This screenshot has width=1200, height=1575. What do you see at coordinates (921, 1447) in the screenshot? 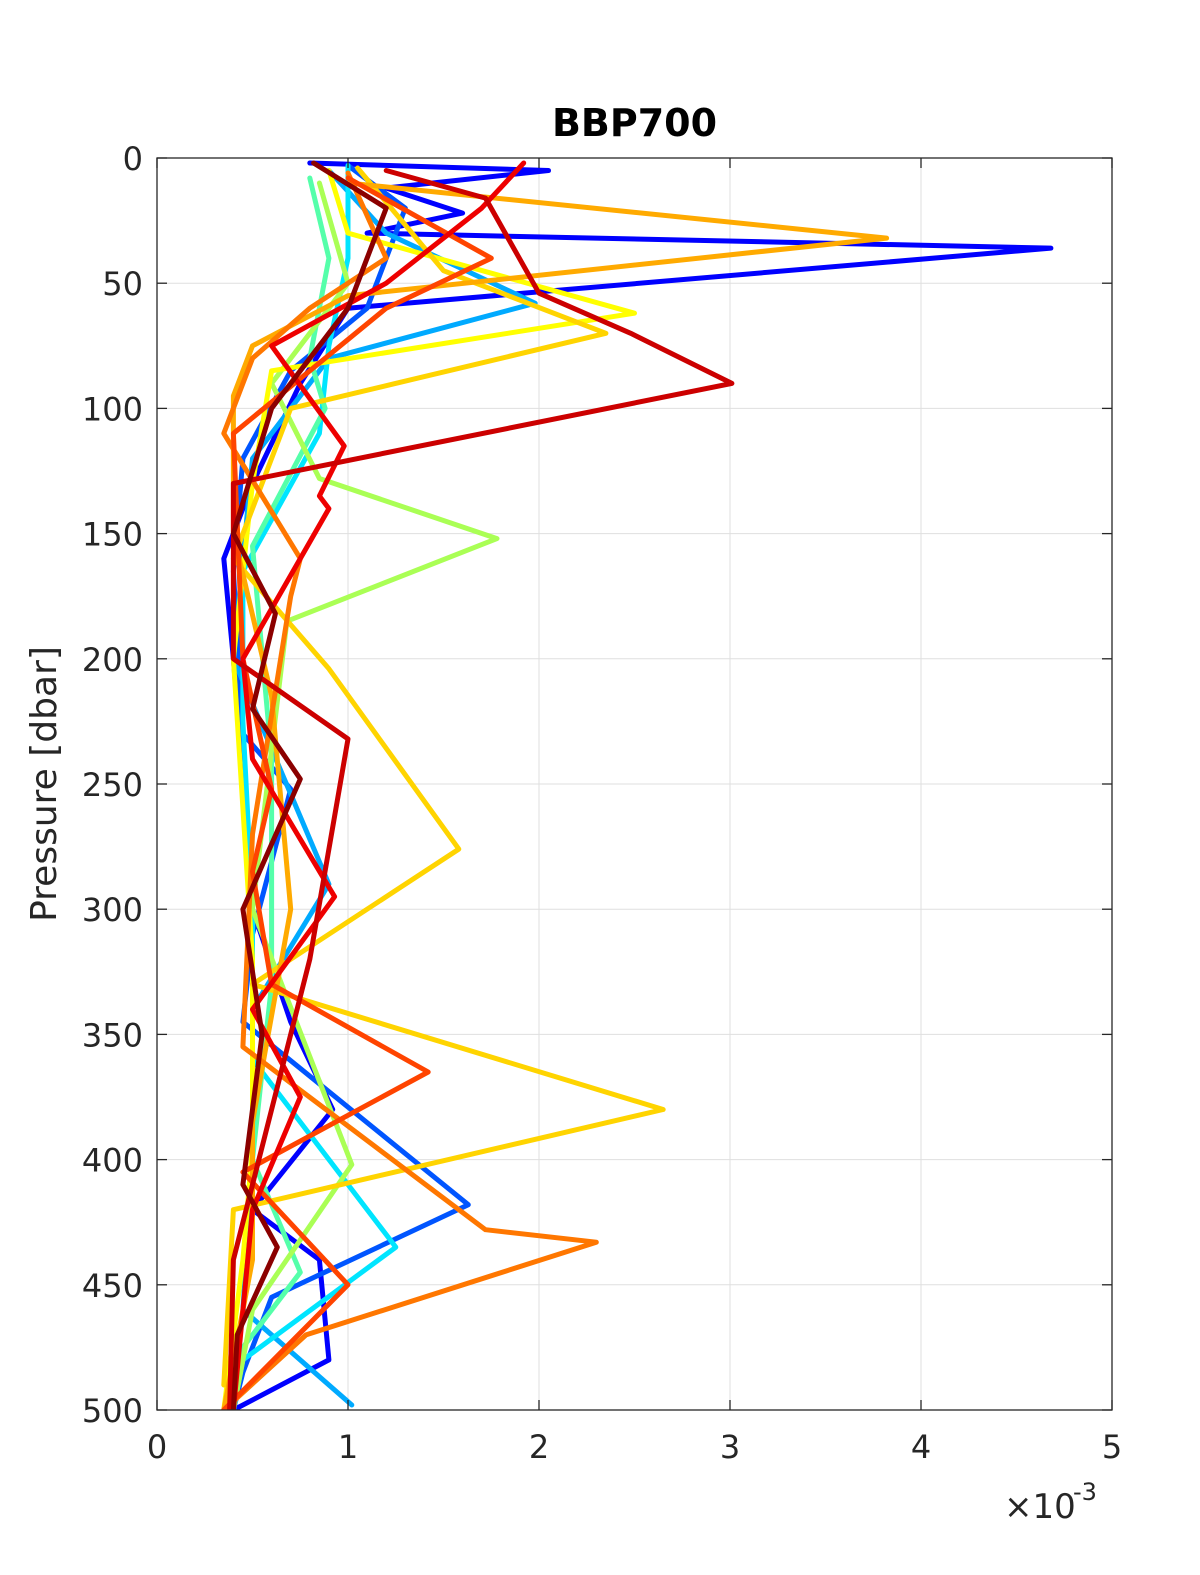
I see `x-tick-label: 4` at bounding box center [921, 1447].